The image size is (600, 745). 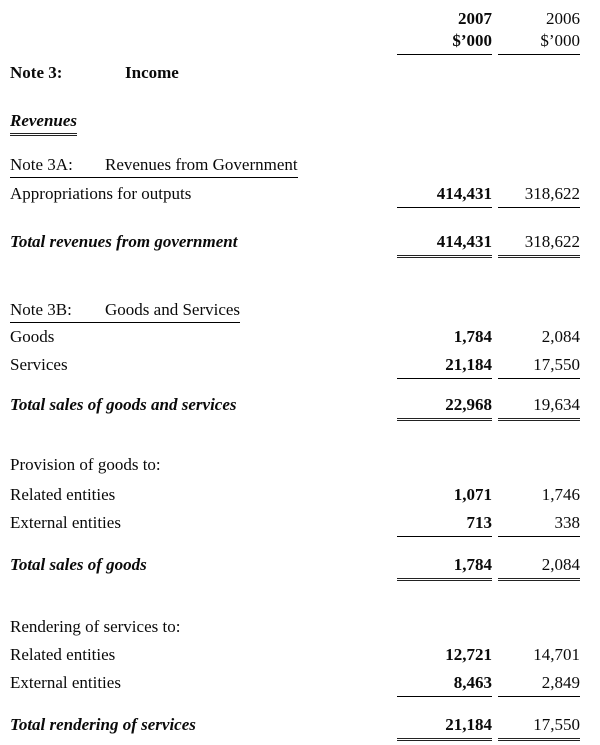 I want to click on value-2006: 1,746, so click(x=560, y=494).